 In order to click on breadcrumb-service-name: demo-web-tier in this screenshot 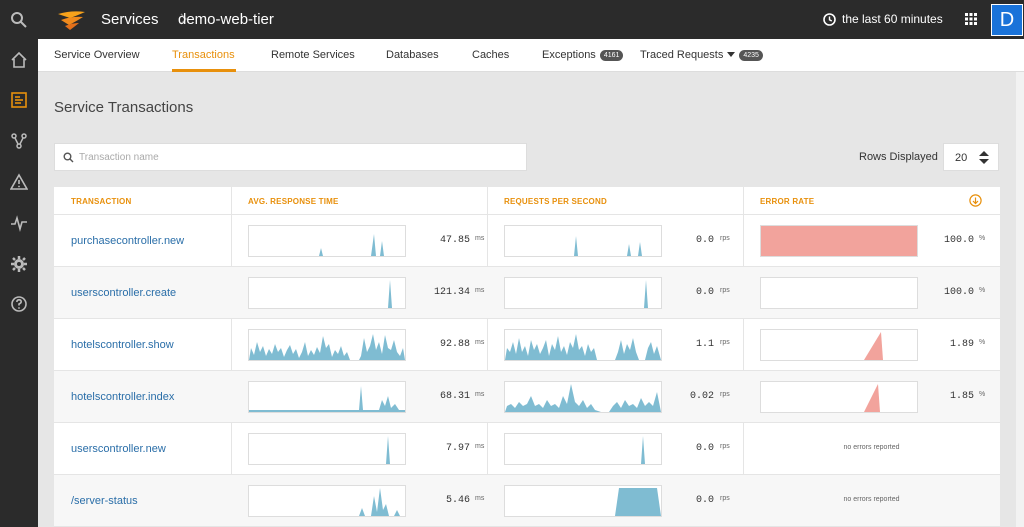, I will do `click(226, 19)`.